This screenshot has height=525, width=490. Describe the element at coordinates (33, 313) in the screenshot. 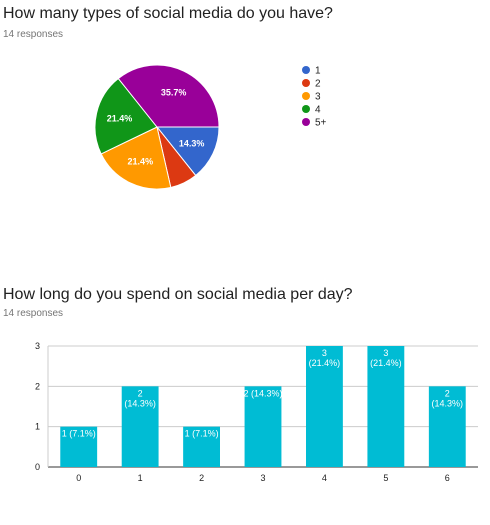

I see `bar-response-count: 14 responses` at that location.